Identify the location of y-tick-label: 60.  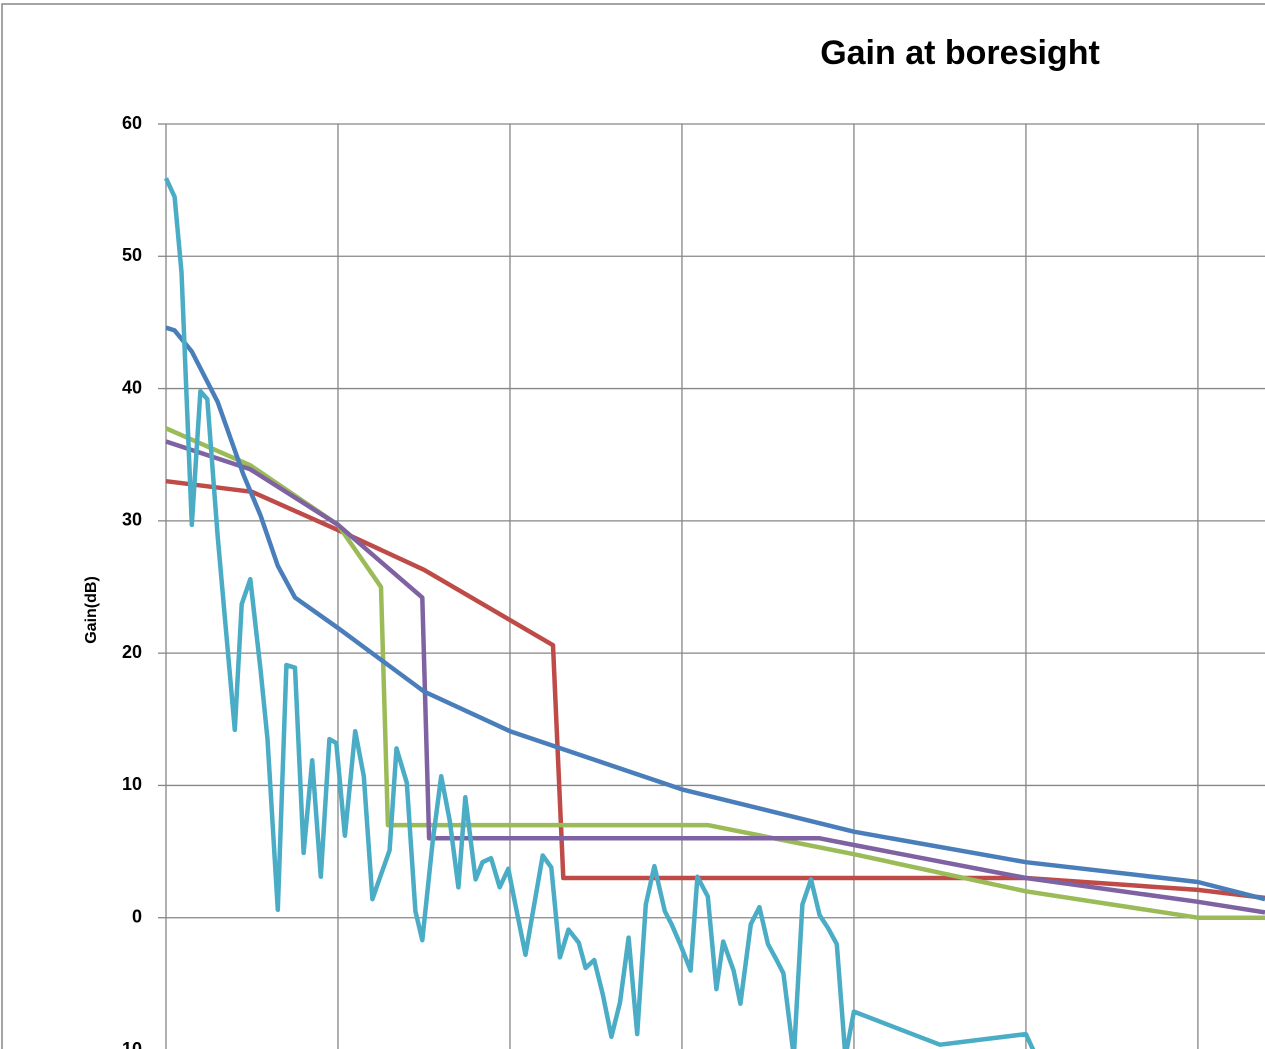
(132, 123).